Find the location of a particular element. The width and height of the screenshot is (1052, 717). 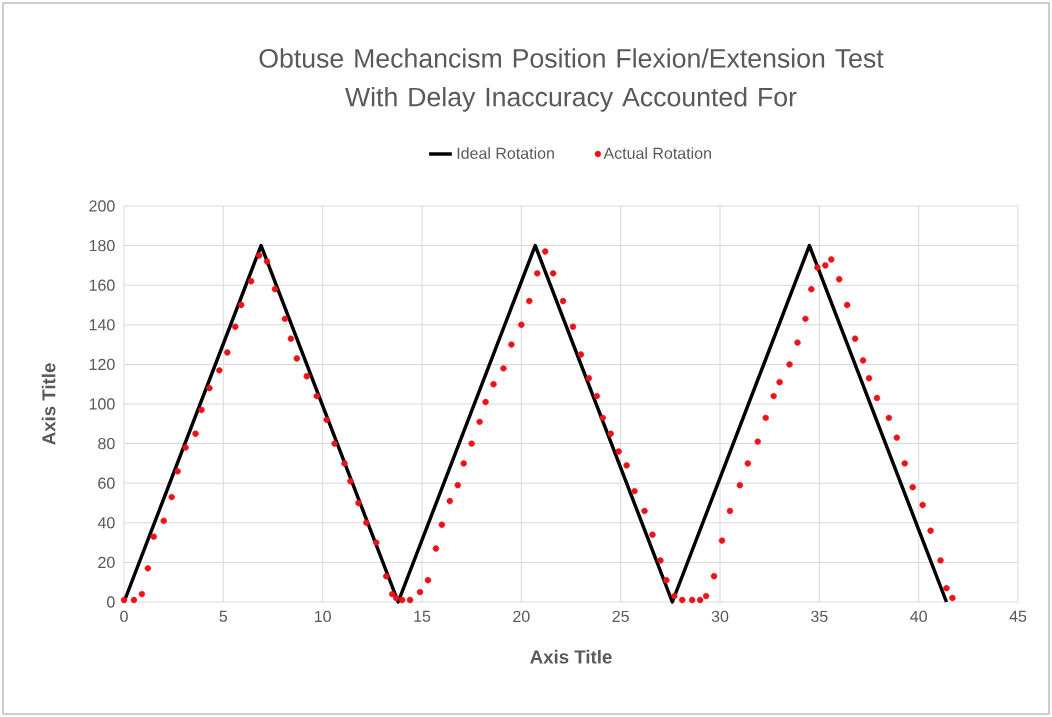

legend-label: Ideal Rotation is located at coordinates (505, 153).